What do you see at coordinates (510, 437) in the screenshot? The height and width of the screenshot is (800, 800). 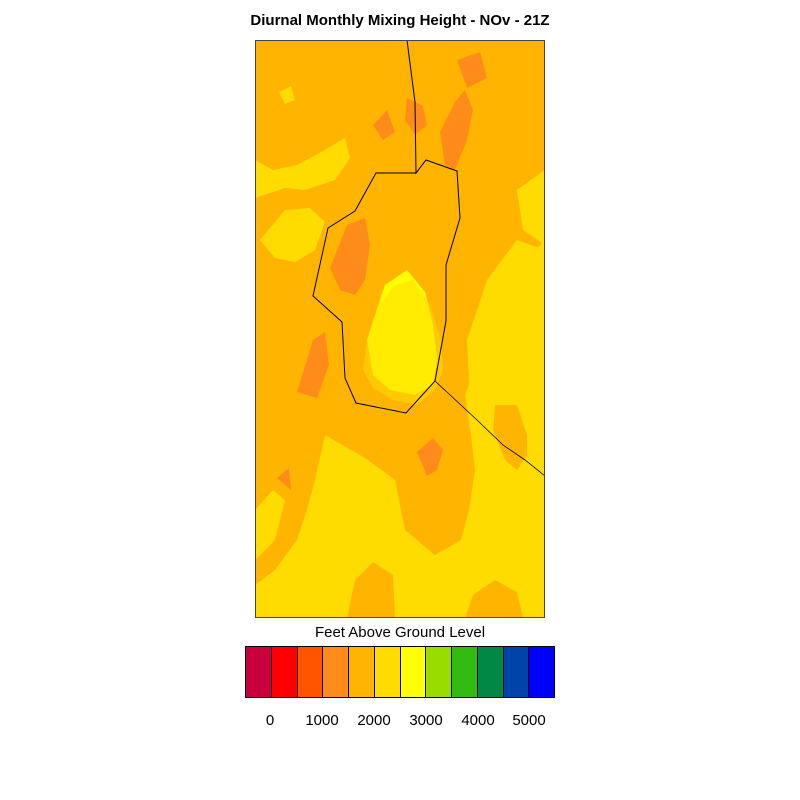 I see `contour-band-mid-east` at bounding box center [510, 437].